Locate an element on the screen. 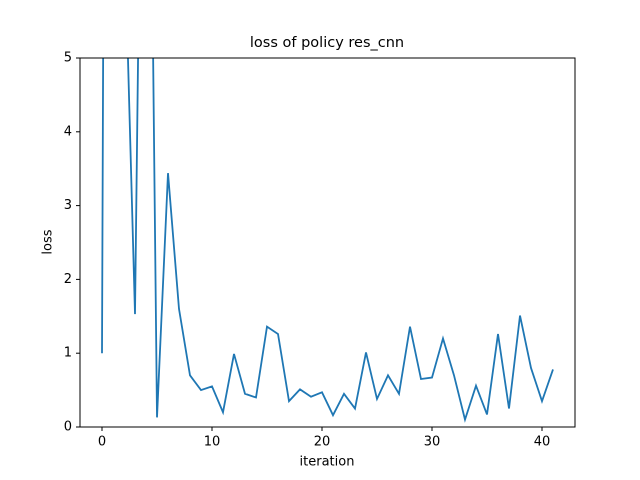 The width and height of the screenshot is (640, 480). y-tick-label: 1 is located at coordinates (68, 353).